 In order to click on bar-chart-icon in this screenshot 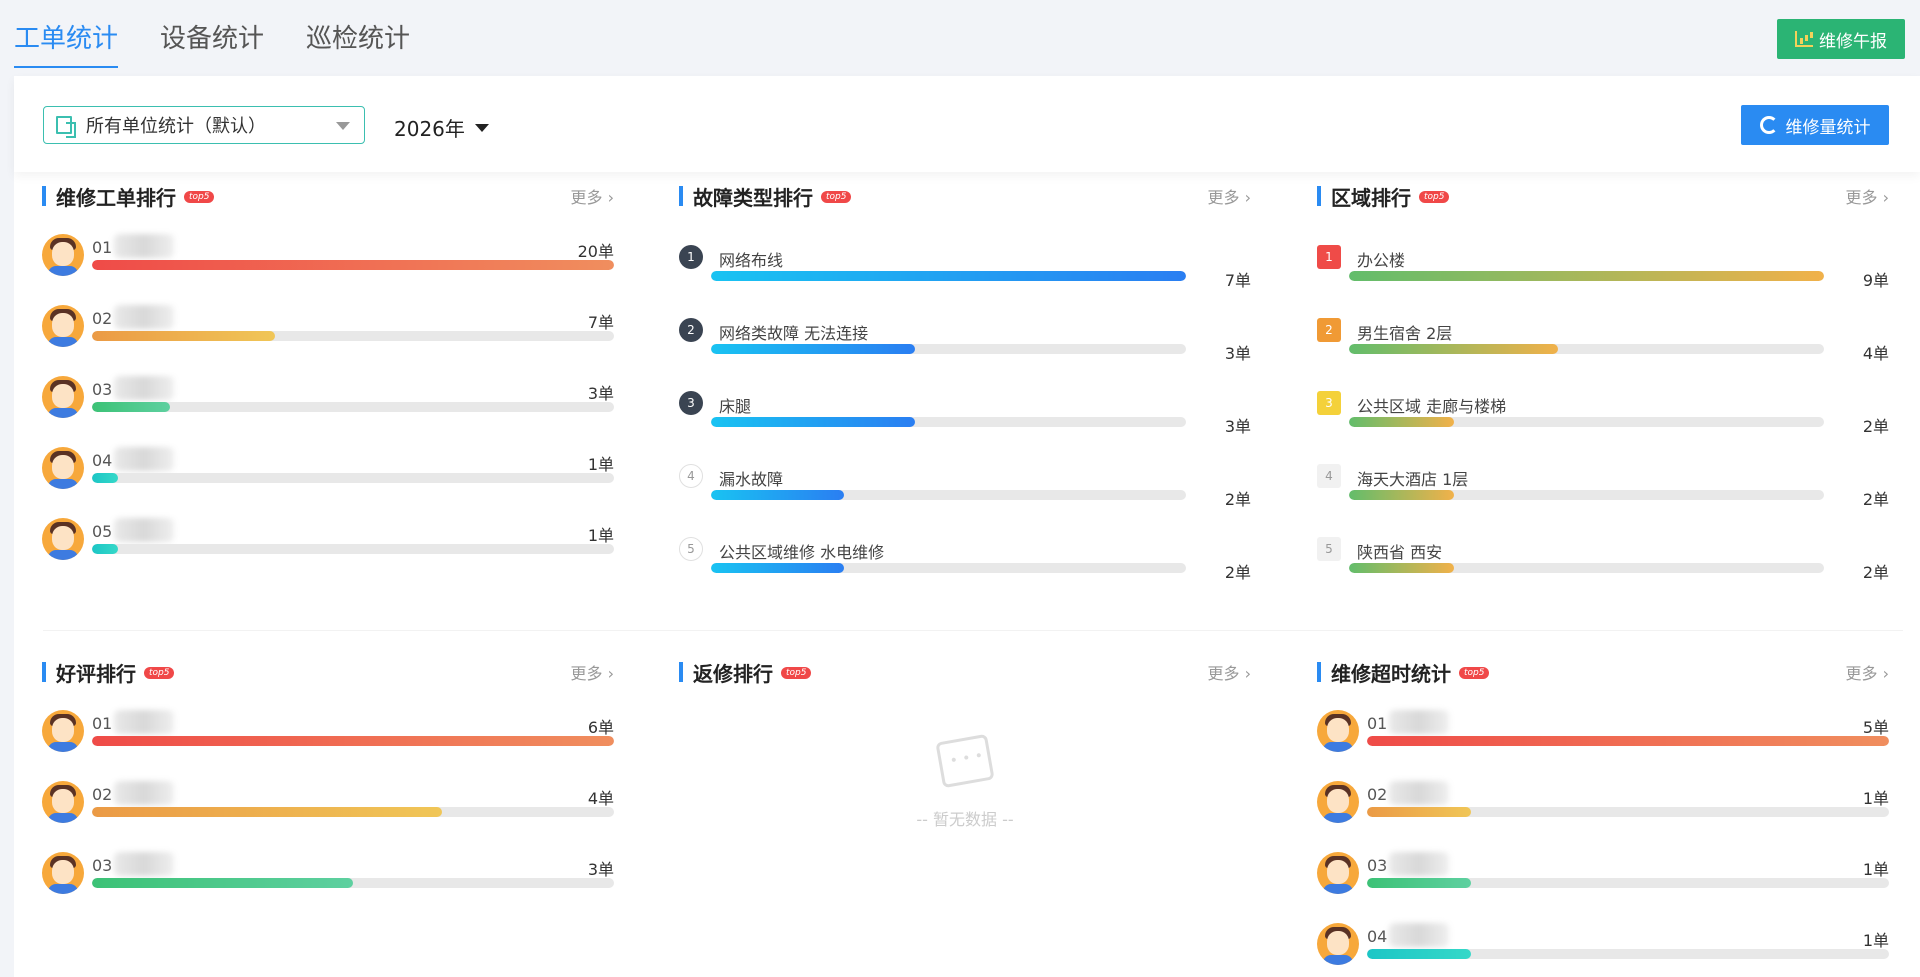, I will do `click(1804, 39)`.